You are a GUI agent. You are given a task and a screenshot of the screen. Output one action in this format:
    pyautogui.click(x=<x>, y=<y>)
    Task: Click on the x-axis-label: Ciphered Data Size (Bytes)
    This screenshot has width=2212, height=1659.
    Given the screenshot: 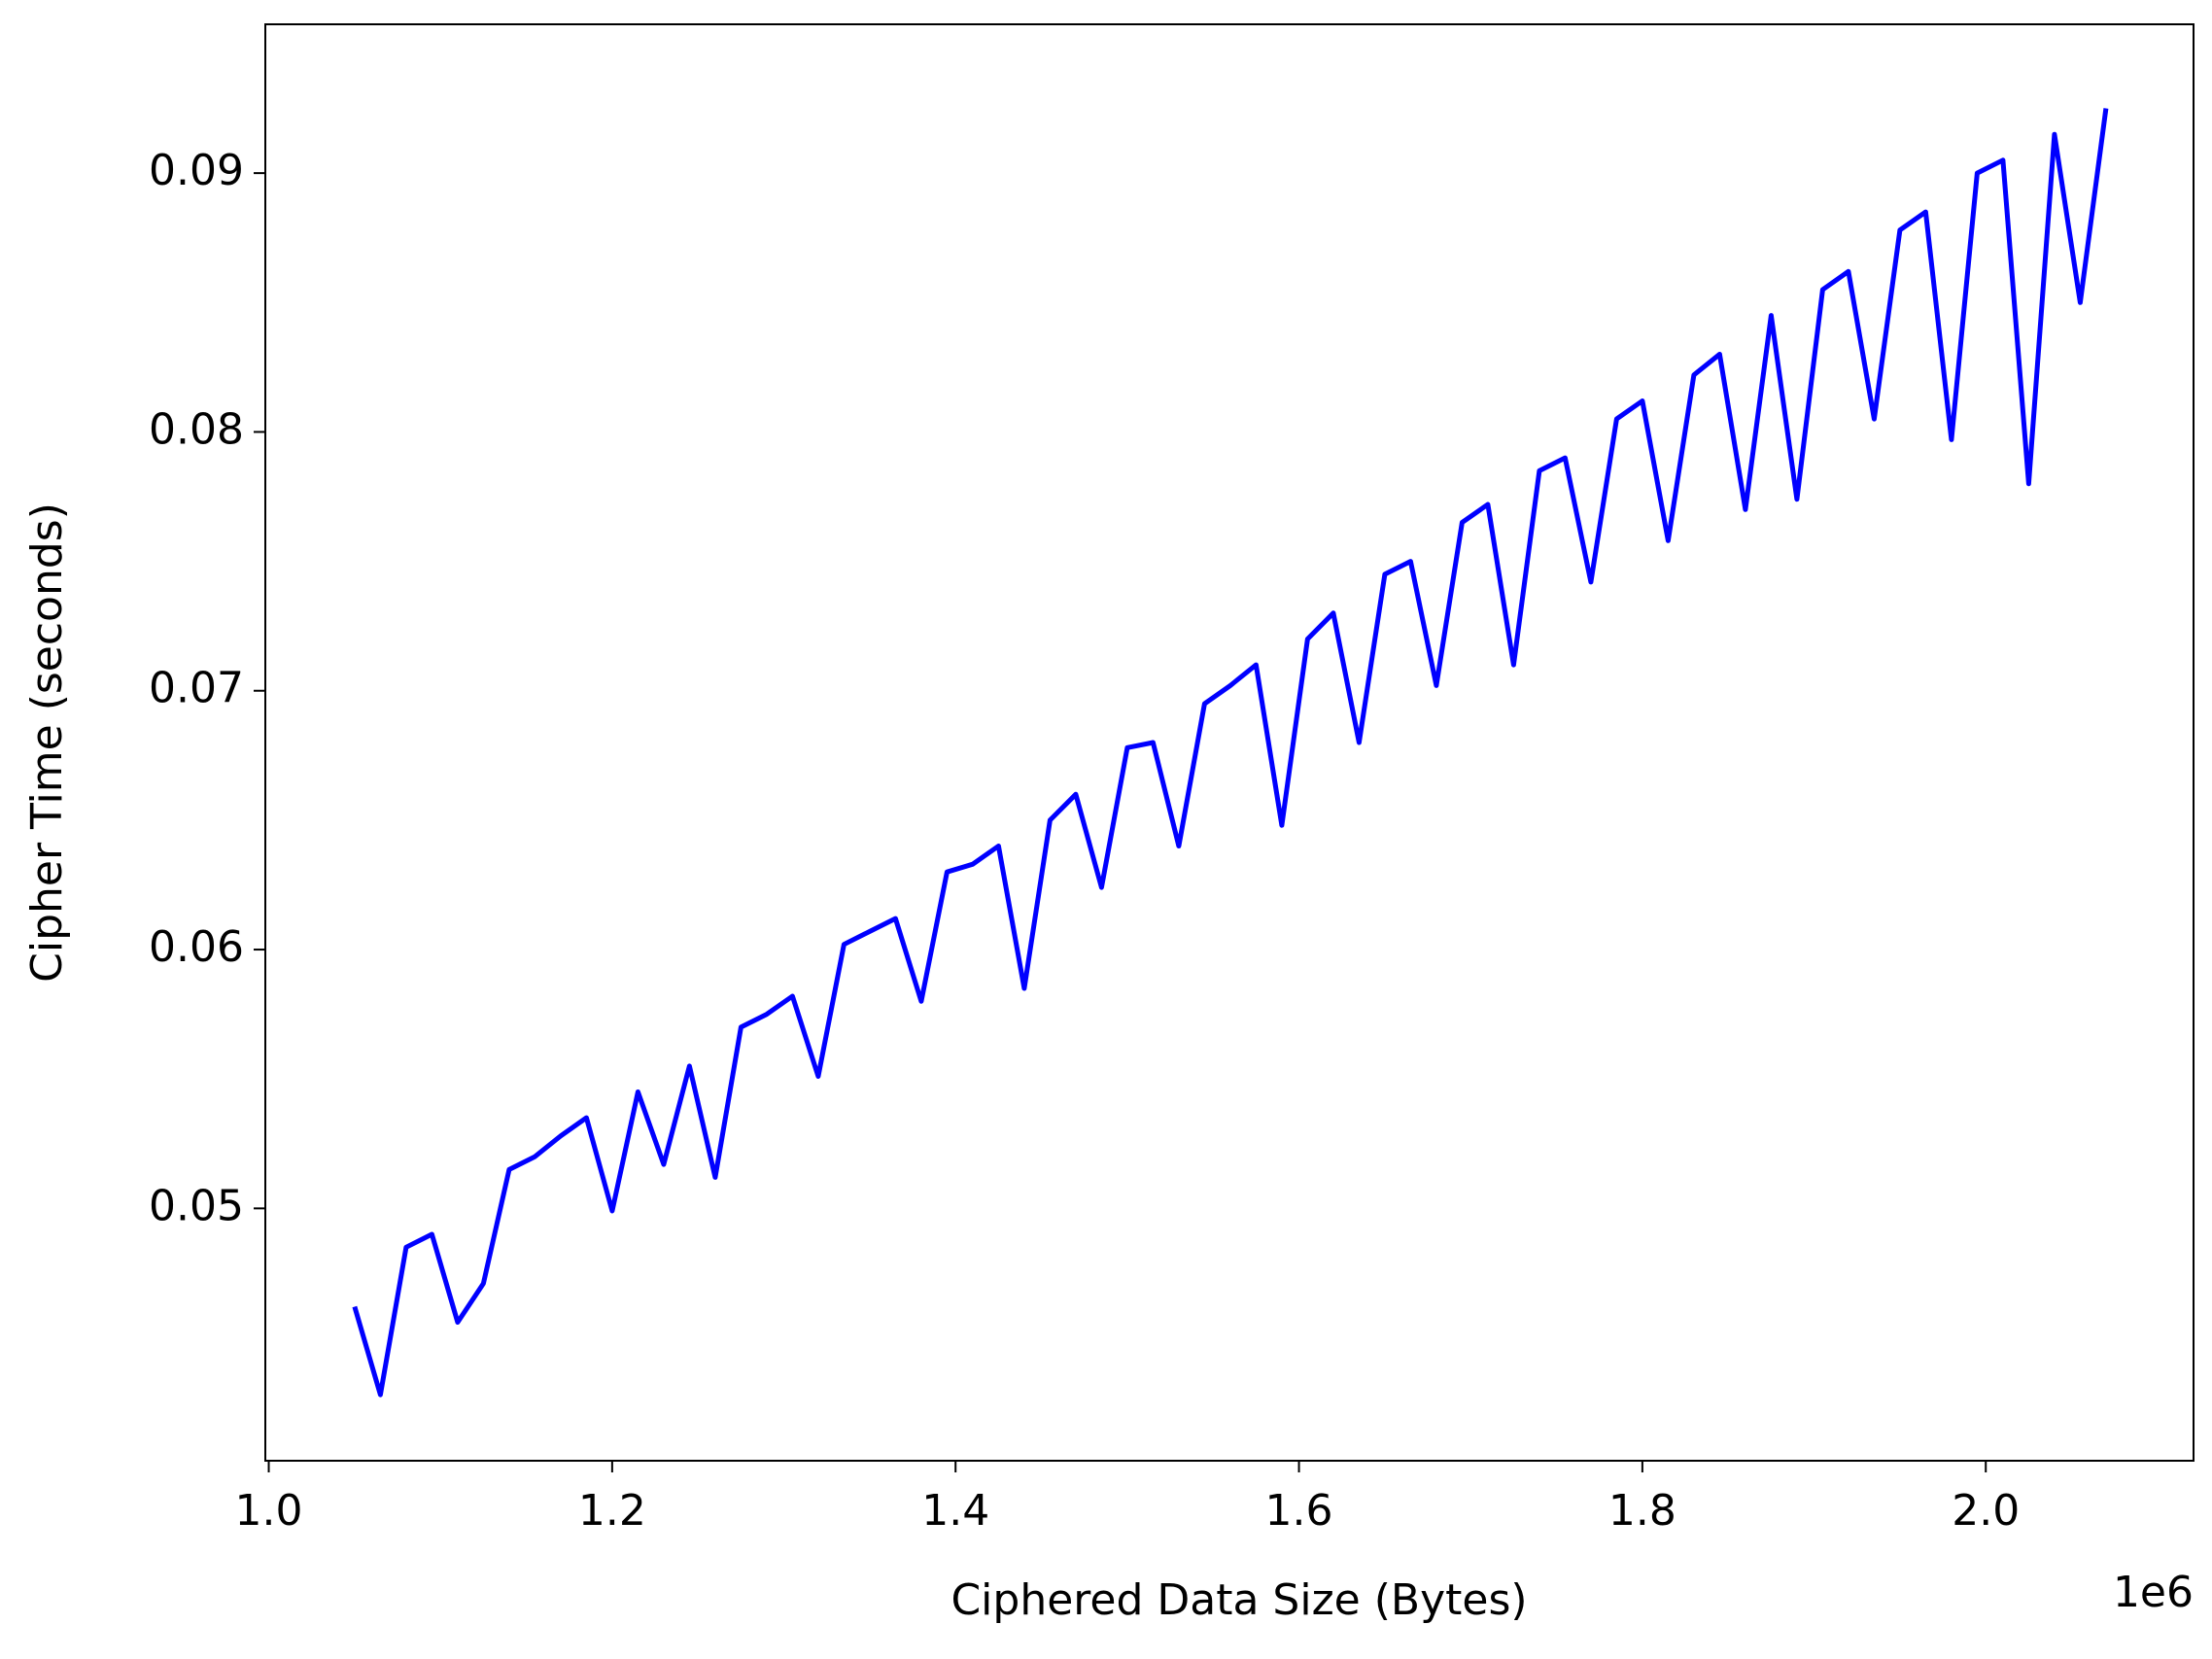 What is the action you would take?
    pyautogui.click(x=1238, y=1600)
    